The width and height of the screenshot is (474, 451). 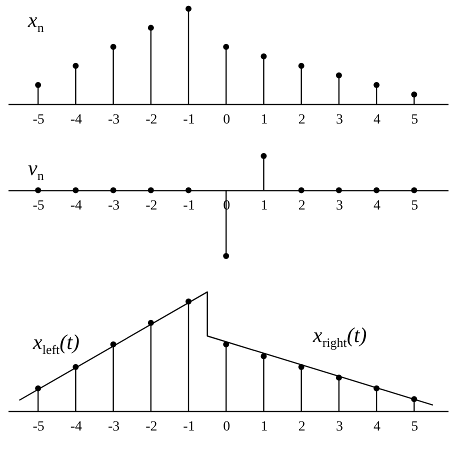 I want to click on annotation: x$_{right}$(t), so click(x=340, y=336).